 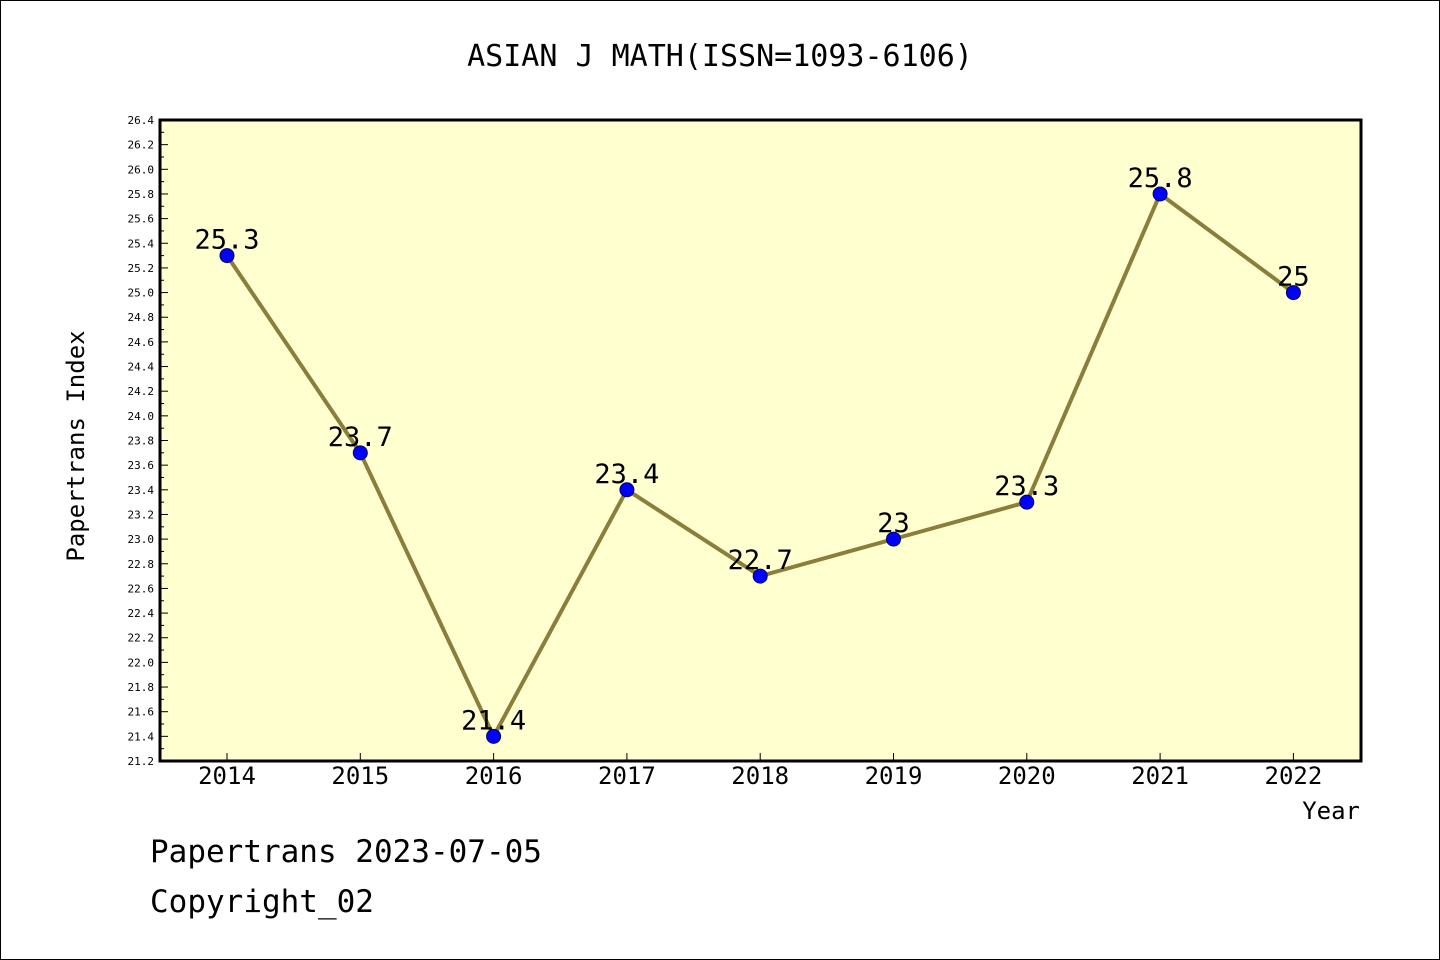 I want to click on footer-date: Papertrans 2023-07-05, so click(x=346, y=852).